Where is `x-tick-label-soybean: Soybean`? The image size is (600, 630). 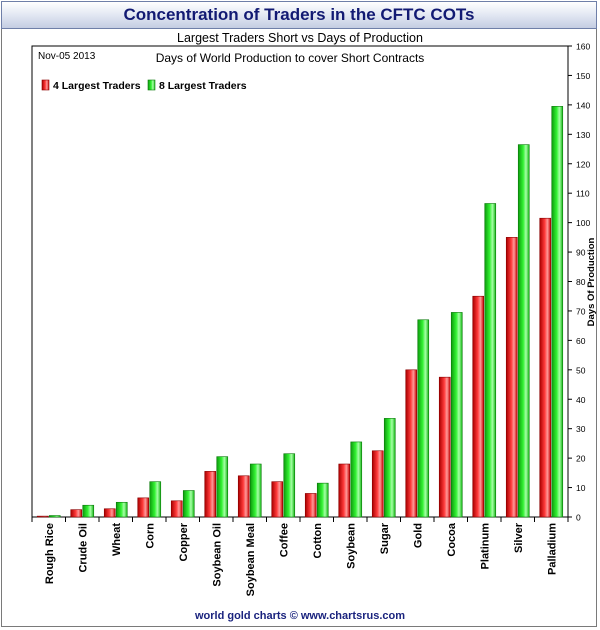
x-tick-label-soybean: Soybean is located at coordinates (351, 546).